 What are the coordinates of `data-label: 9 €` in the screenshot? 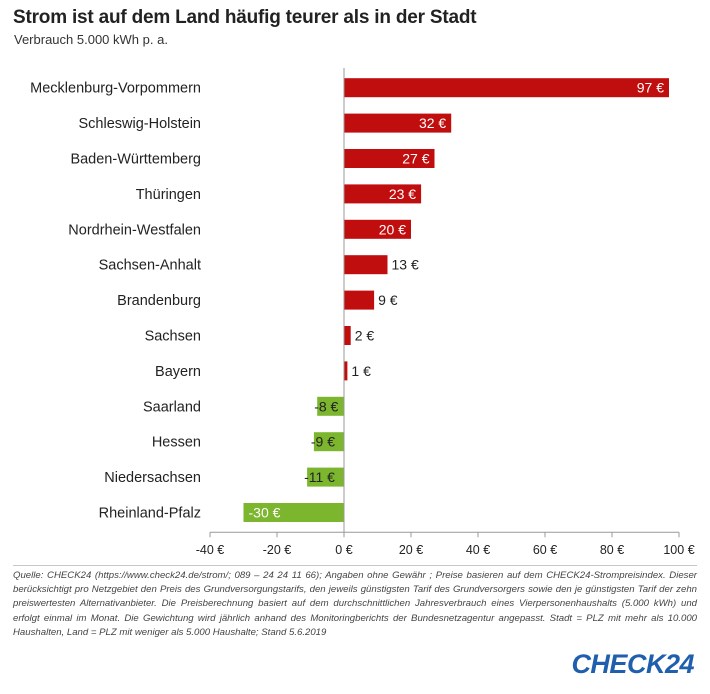 It's located at (388, 300).